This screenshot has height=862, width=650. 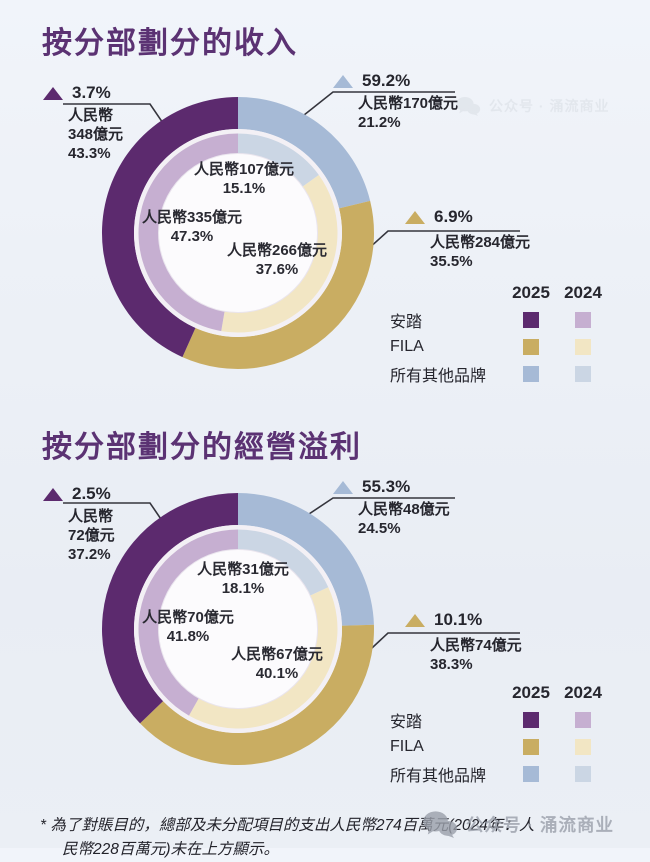 What do you see at coordinates (277, 269) in the screenshot?
I see `segment-percent: 37.6%` at bounding box center [277, 269].